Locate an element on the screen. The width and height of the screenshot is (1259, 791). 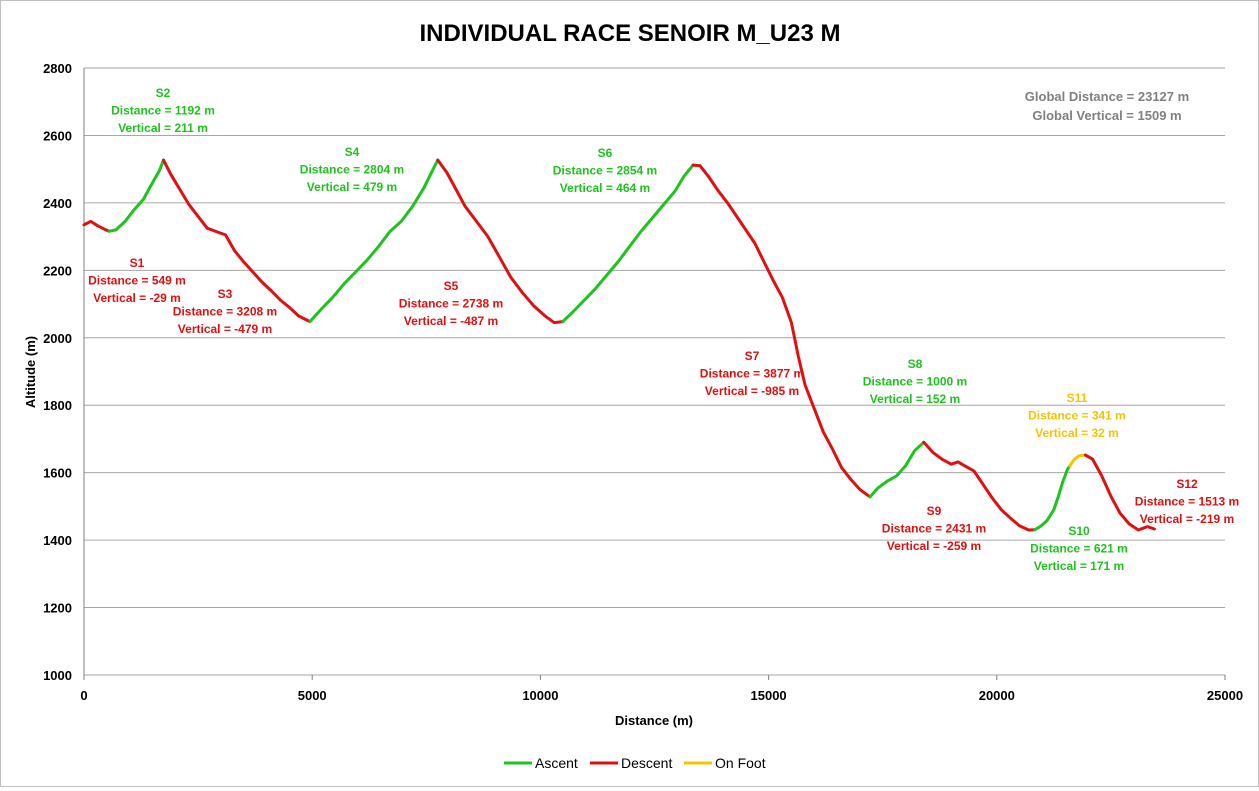
series-line-s3 is located at coordinates (237, 241).